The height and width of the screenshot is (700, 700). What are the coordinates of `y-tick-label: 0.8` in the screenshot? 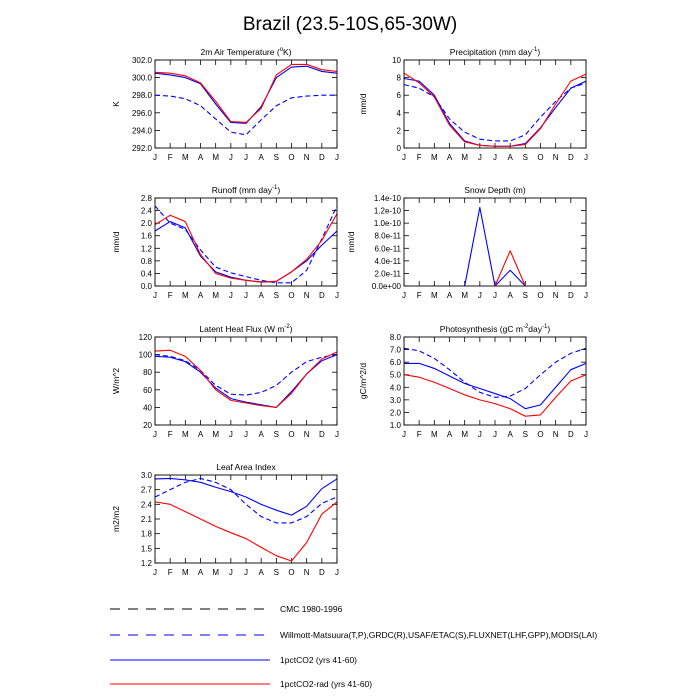 It's located at (147, 261).